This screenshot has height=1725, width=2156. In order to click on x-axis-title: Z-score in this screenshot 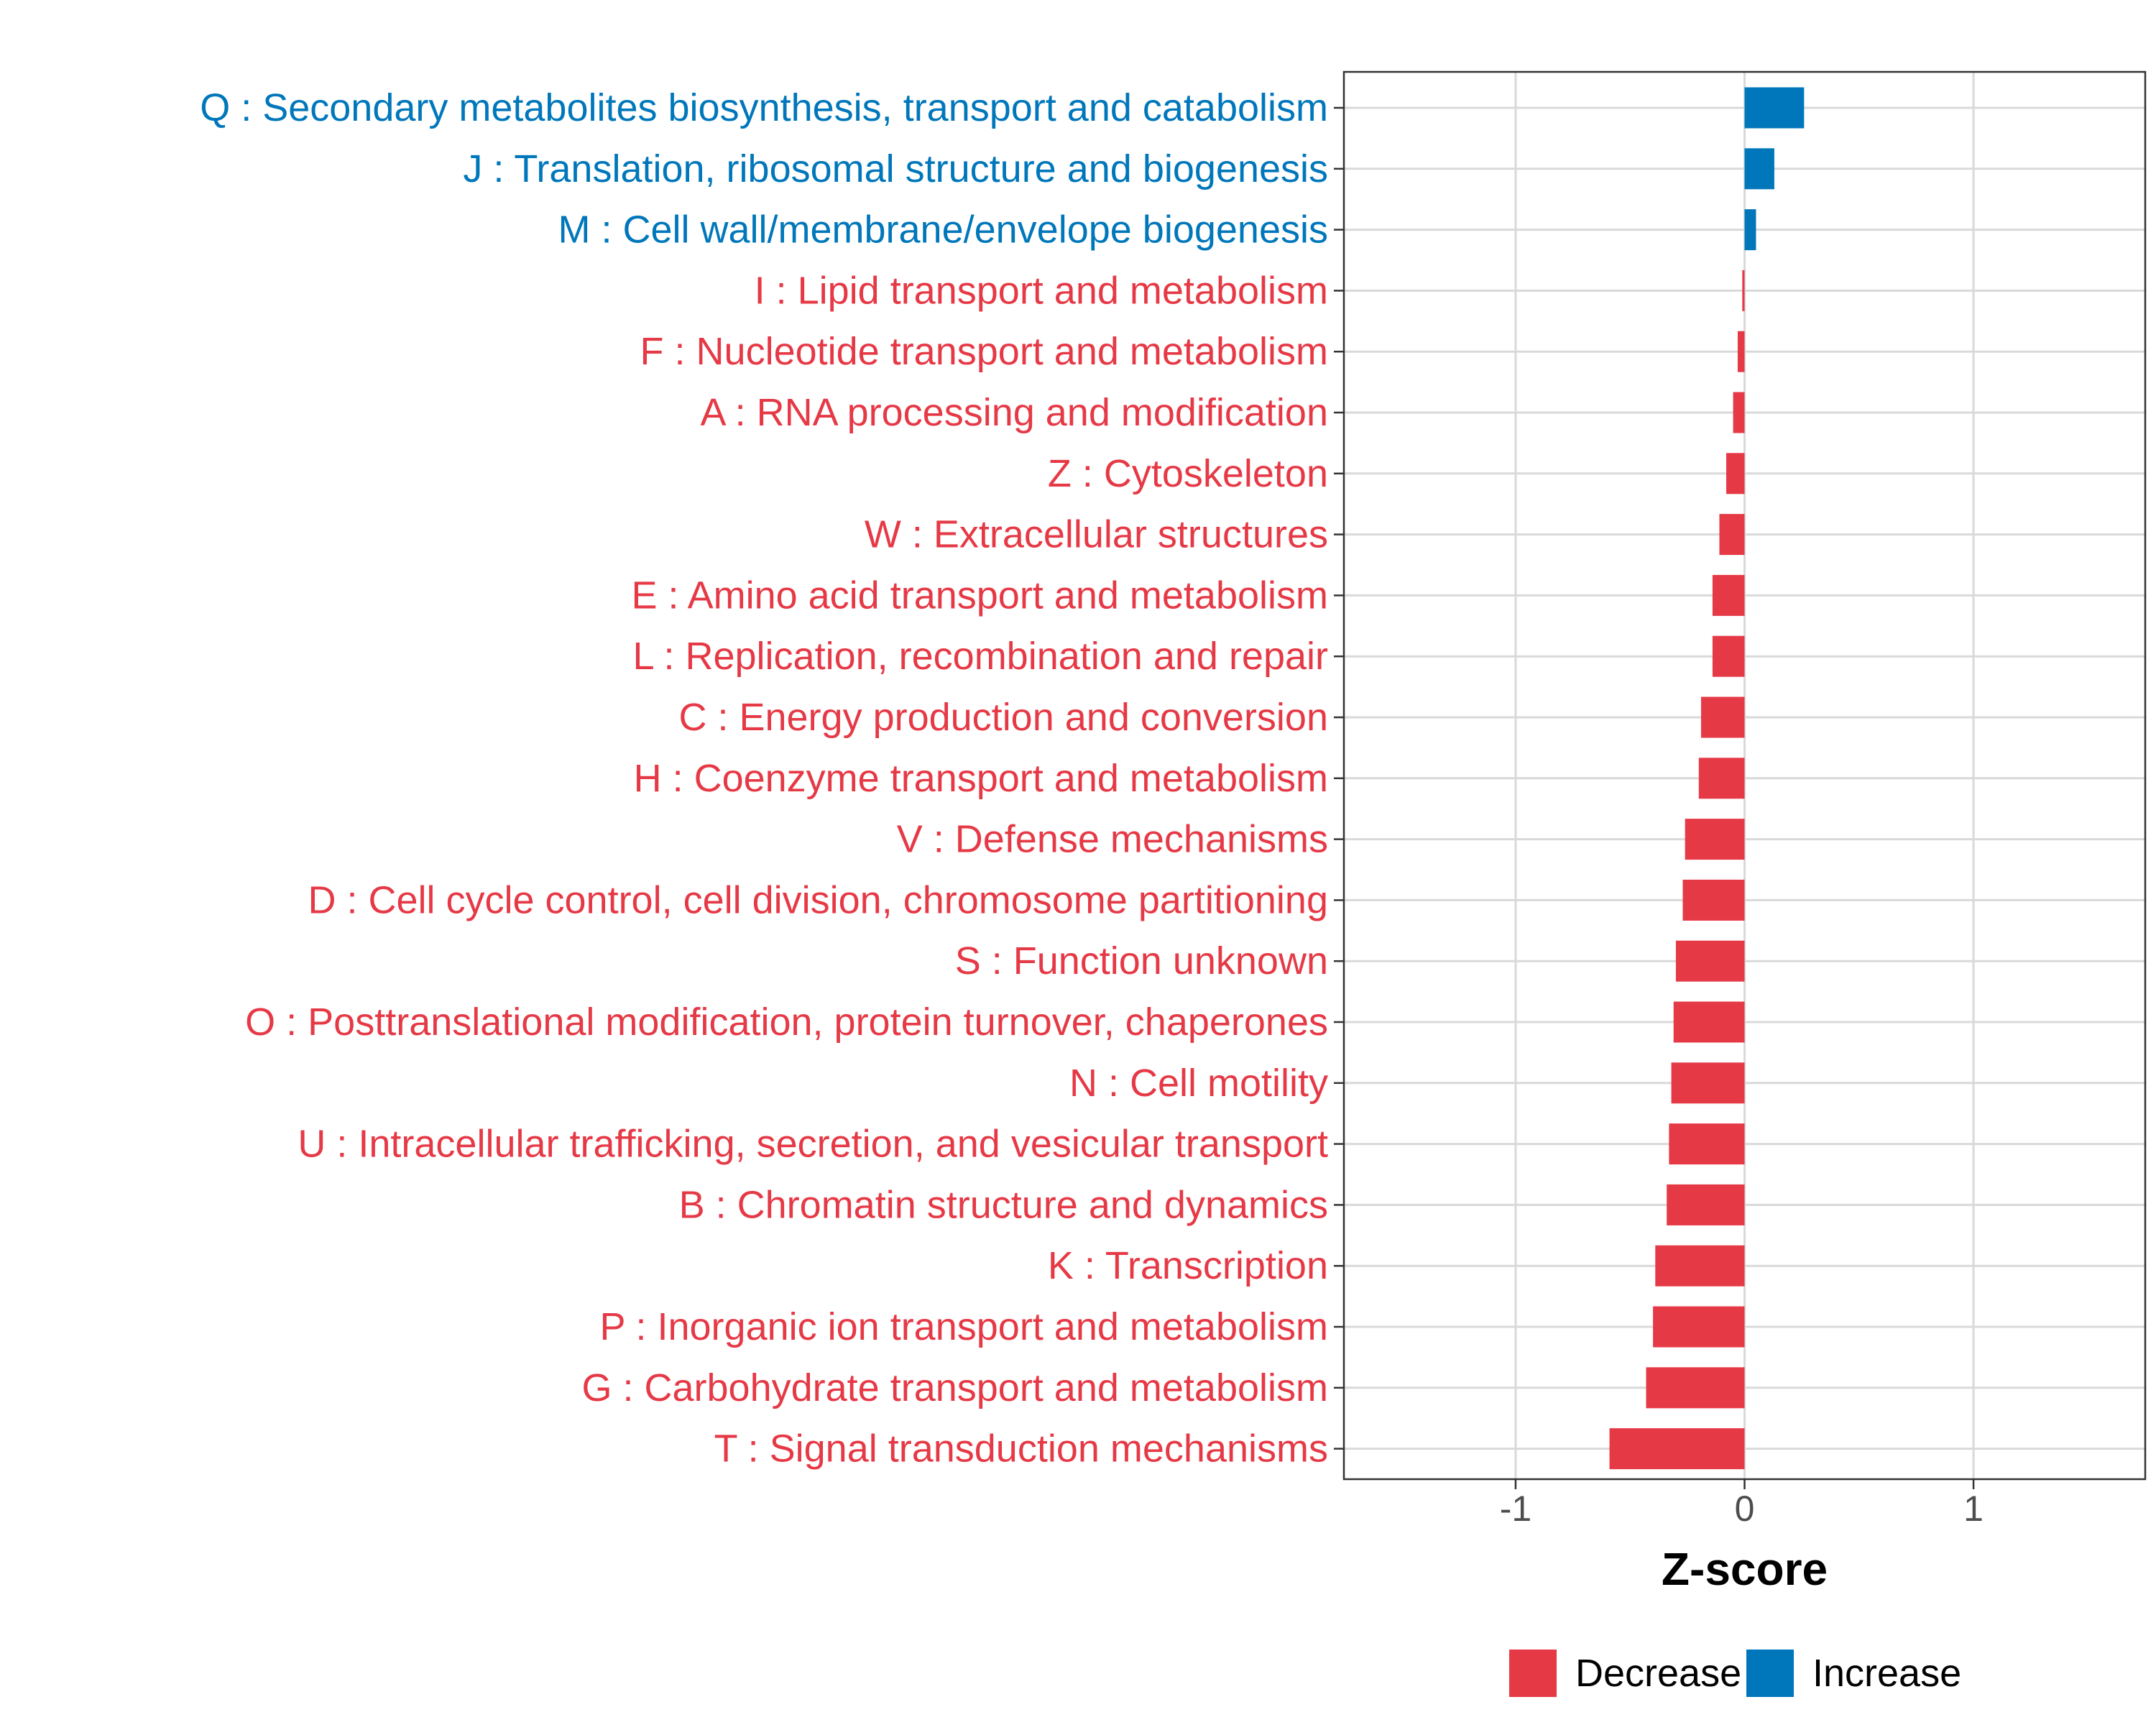, I will do `click(1745, 1569)`.